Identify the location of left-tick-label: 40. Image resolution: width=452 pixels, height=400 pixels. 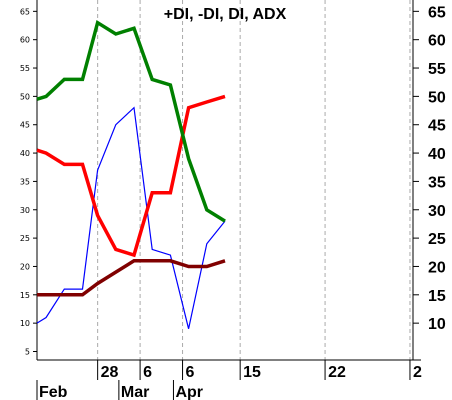
(25, 153).